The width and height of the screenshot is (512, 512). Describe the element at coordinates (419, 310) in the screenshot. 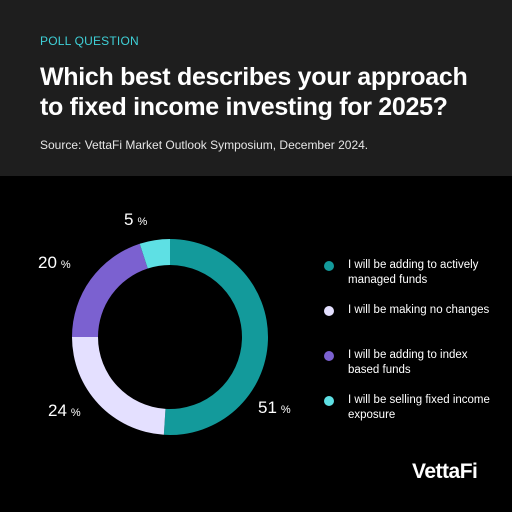

I see `legend-label: I will be making no changes` at that location.